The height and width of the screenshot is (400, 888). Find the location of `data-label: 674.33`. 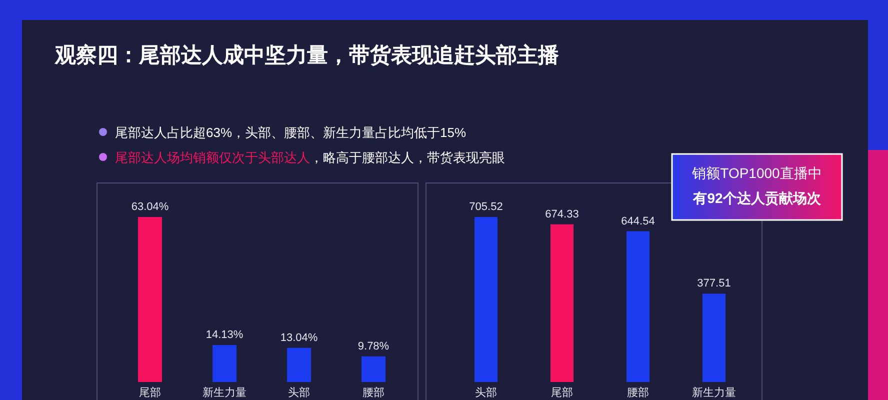

data-label: 674.33 is located at coordinates (562, 214).